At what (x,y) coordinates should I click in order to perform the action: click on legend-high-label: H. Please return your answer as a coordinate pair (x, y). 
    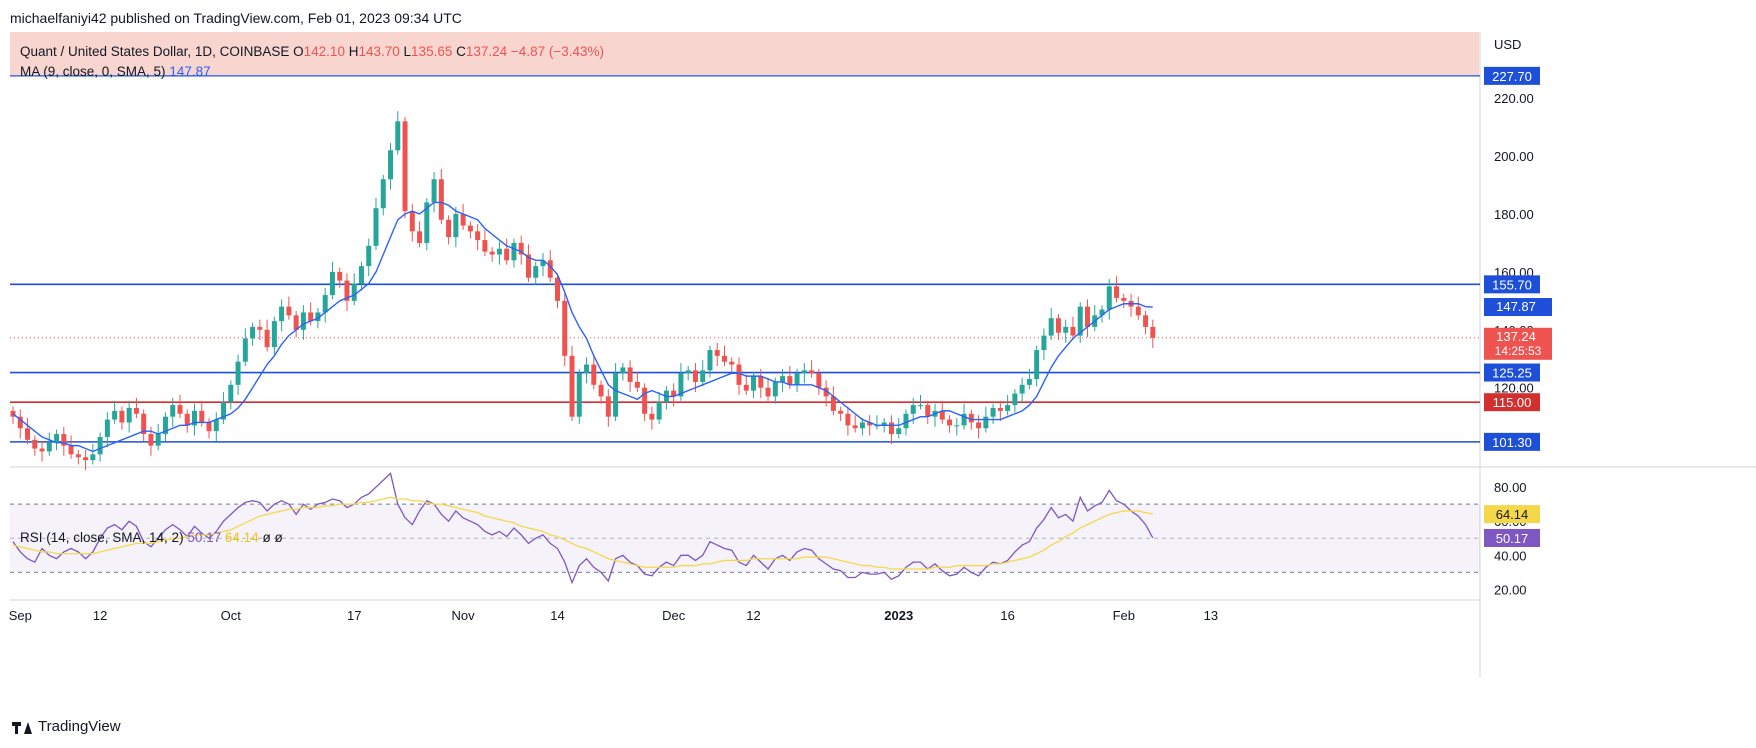
    Looking at the image, I should click on (353, 51).